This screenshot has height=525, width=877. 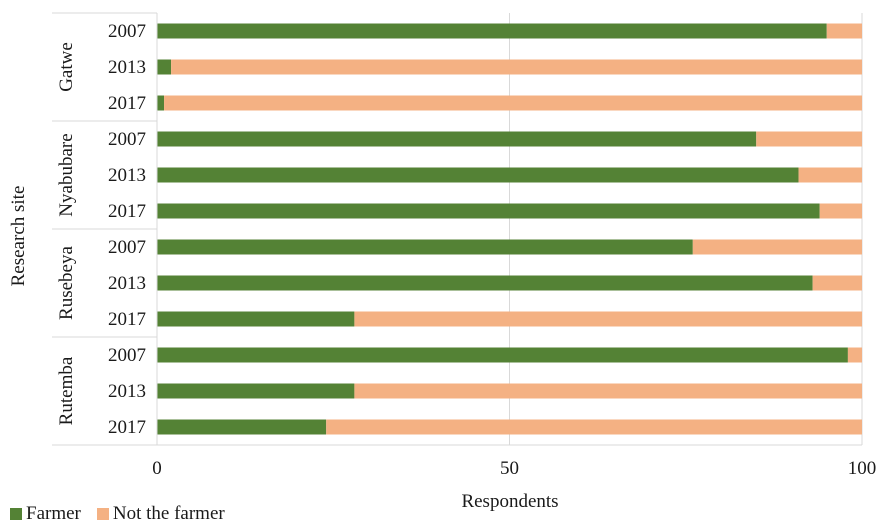 What do you see at coordinates (157, 468) in the screenshot?
I see `x-tick-label: 0` at bounding box center [157, 468].